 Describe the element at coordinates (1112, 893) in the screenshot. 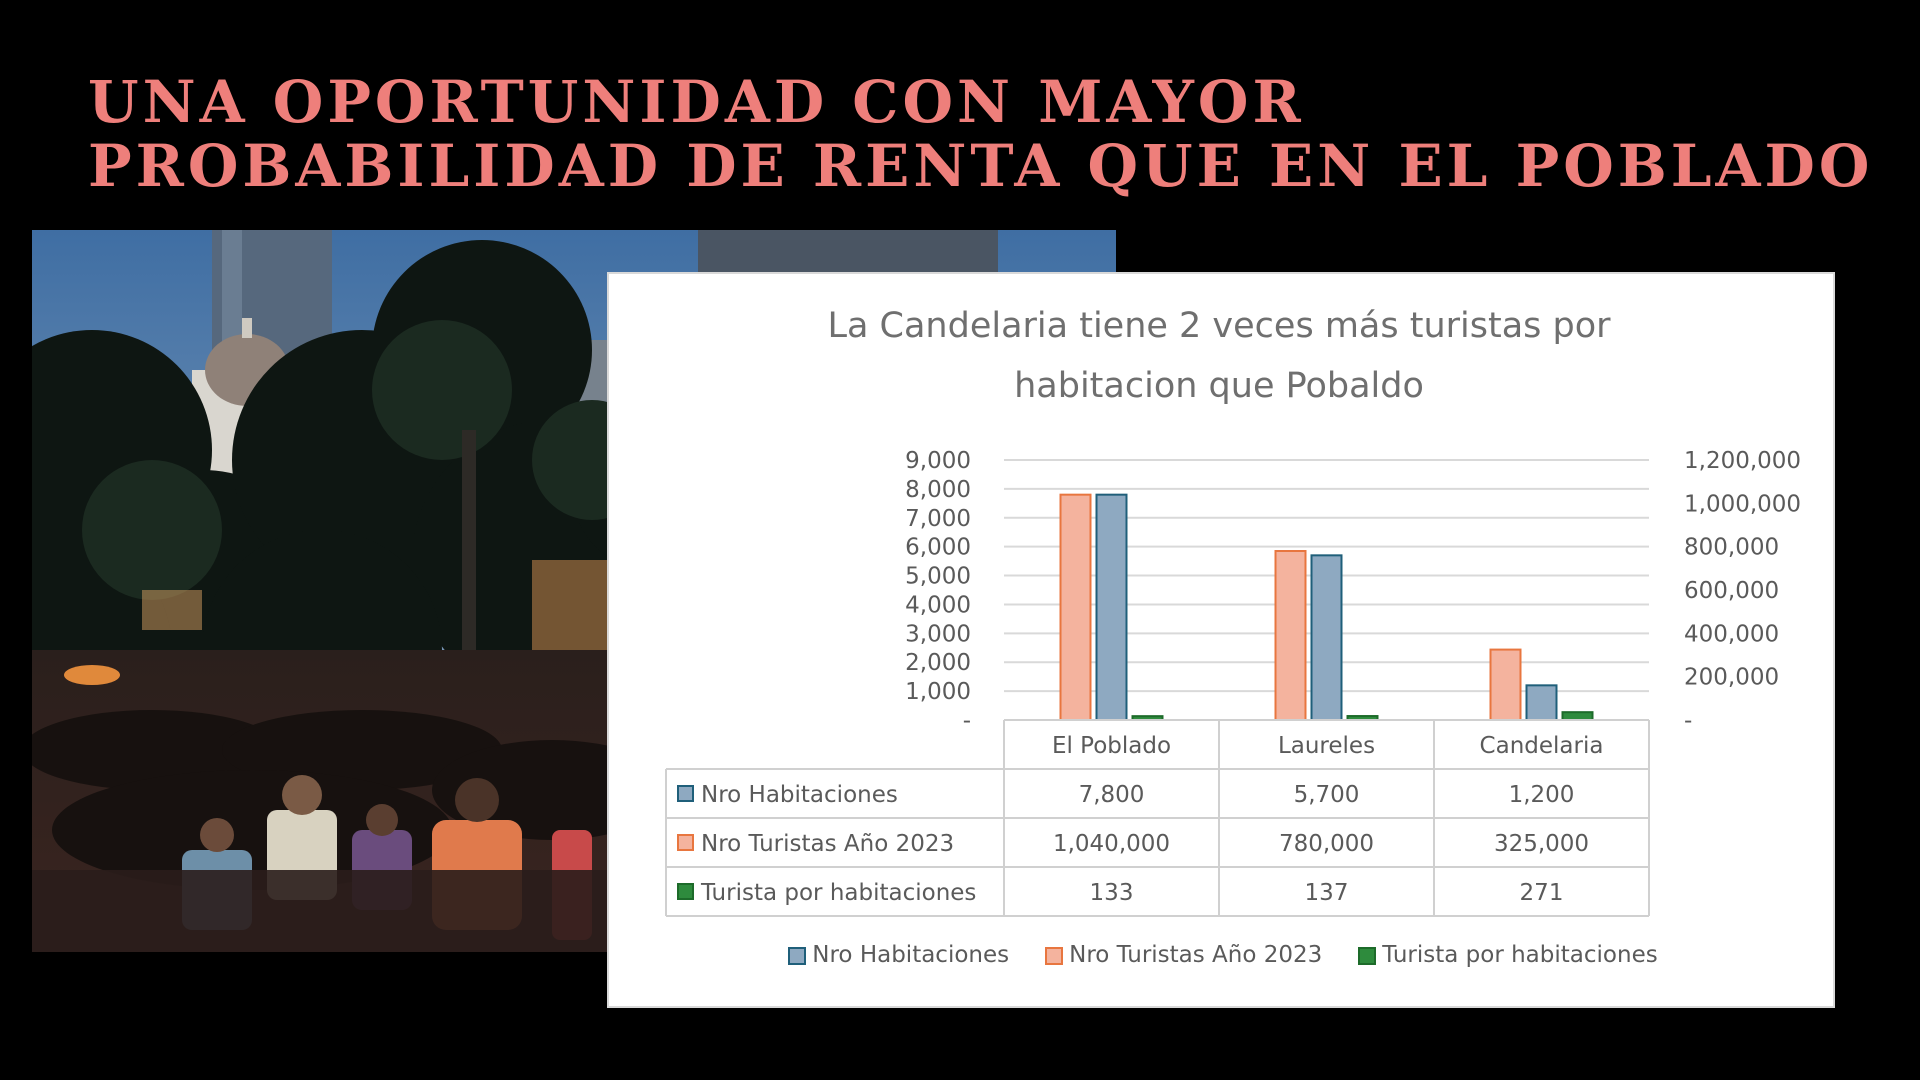

I see `table-value-cell: 133` at that location.